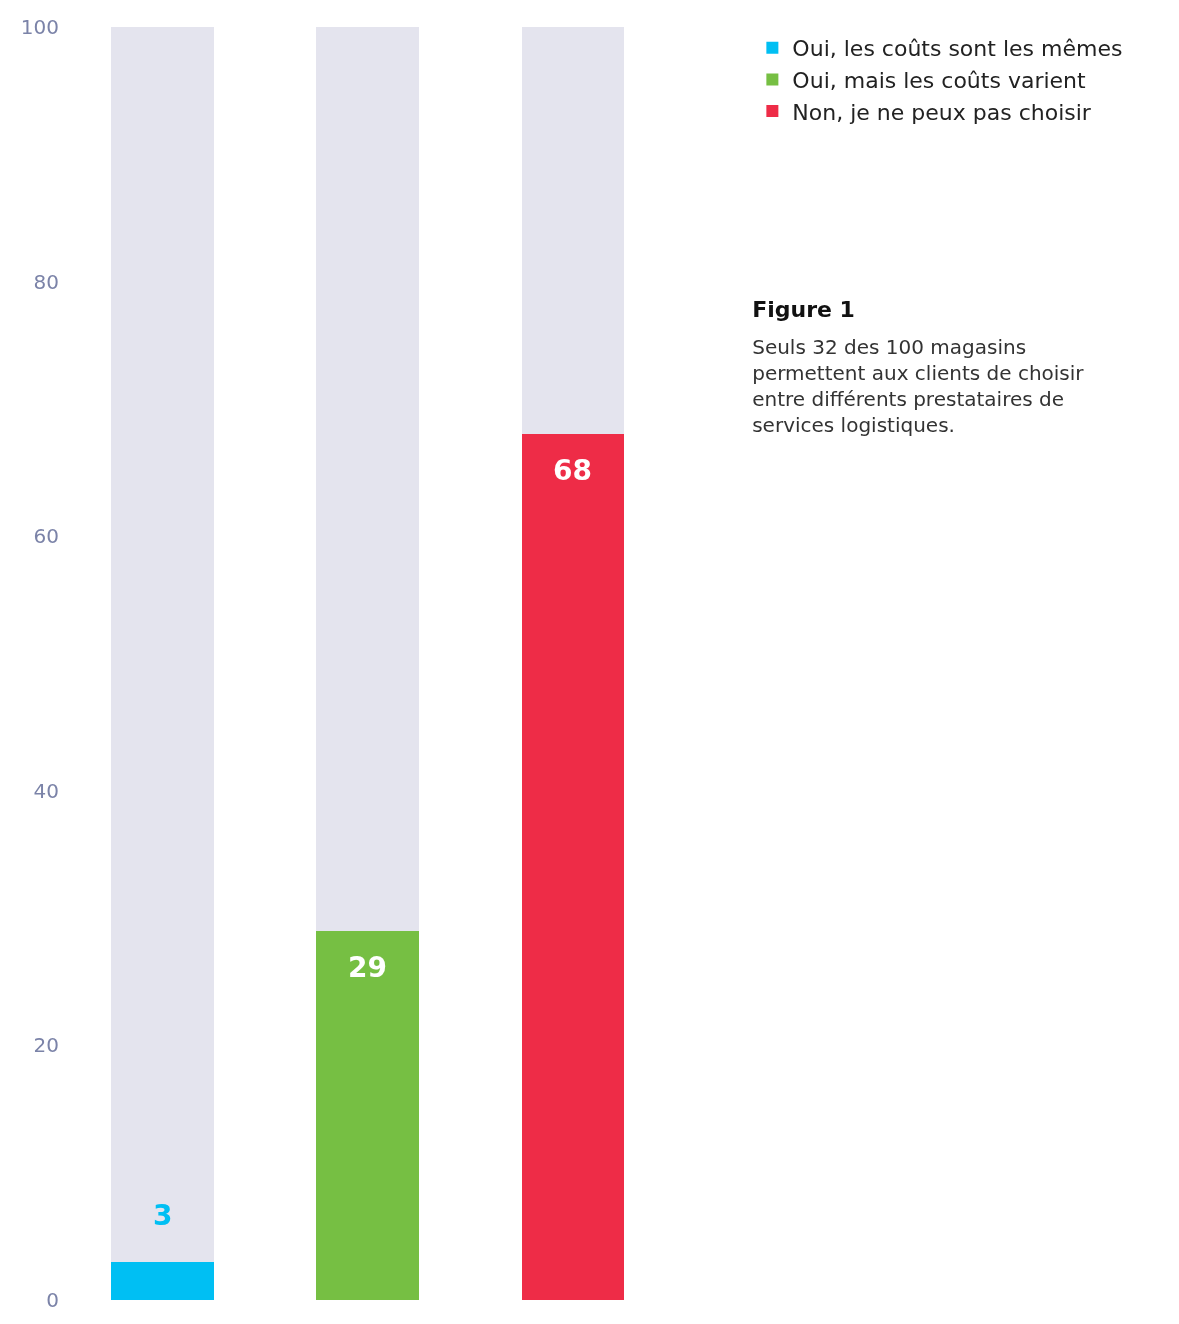 The image size is (1179, 1324). What do you see at coordinates (957, 49) in the screenshot?
I see `legend-label: Oui, les coûts sont les mêmes` at bounding box center [957, 49].